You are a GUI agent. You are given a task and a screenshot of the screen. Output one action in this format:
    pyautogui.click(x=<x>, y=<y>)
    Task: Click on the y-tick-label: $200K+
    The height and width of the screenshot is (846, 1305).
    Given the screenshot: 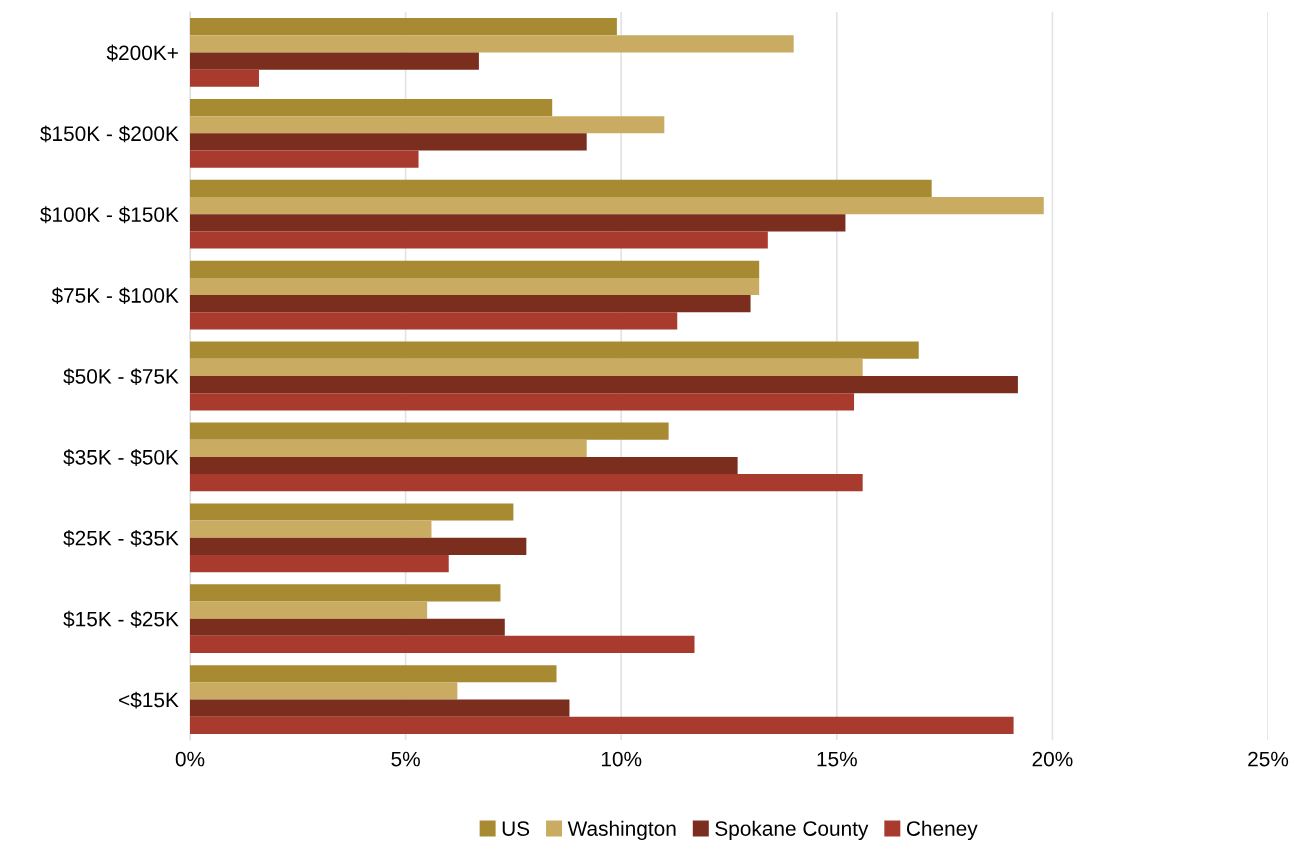 What is the action you would take?
    pyautogui.click(x=142, y=53)
    